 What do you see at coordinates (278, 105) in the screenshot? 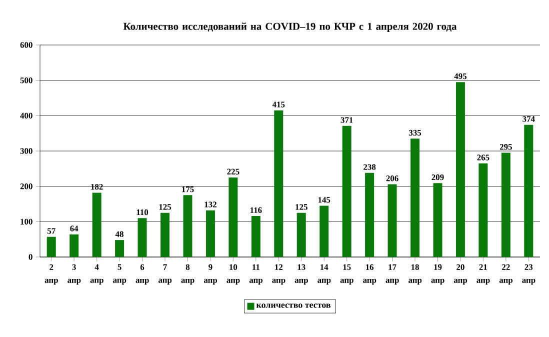
I see `data-label: 415` at bounding box center [278, 105].